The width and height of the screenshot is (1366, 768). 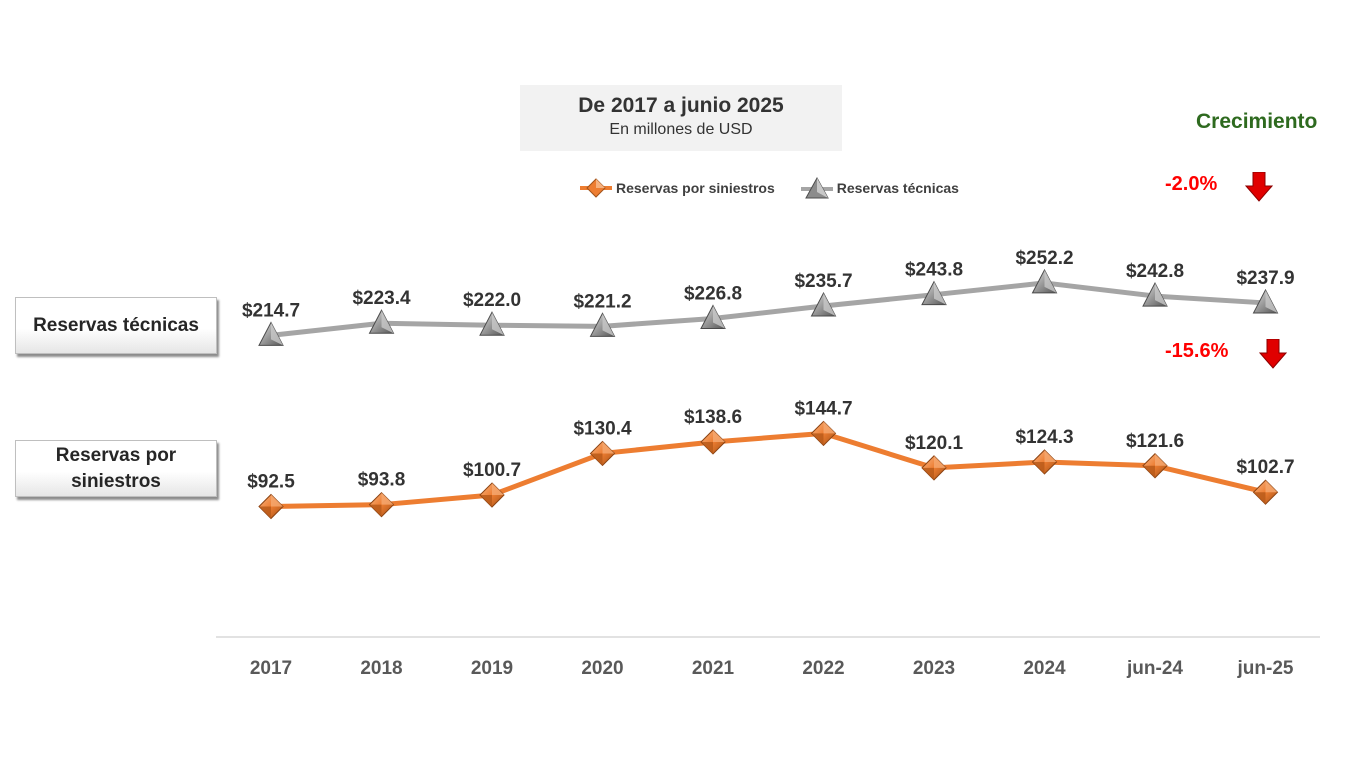 What do you see at coordinates (271, 310) in the screenshot?
I see `data-label-tecnicas: $214.7` at bounding box center [271, 310].